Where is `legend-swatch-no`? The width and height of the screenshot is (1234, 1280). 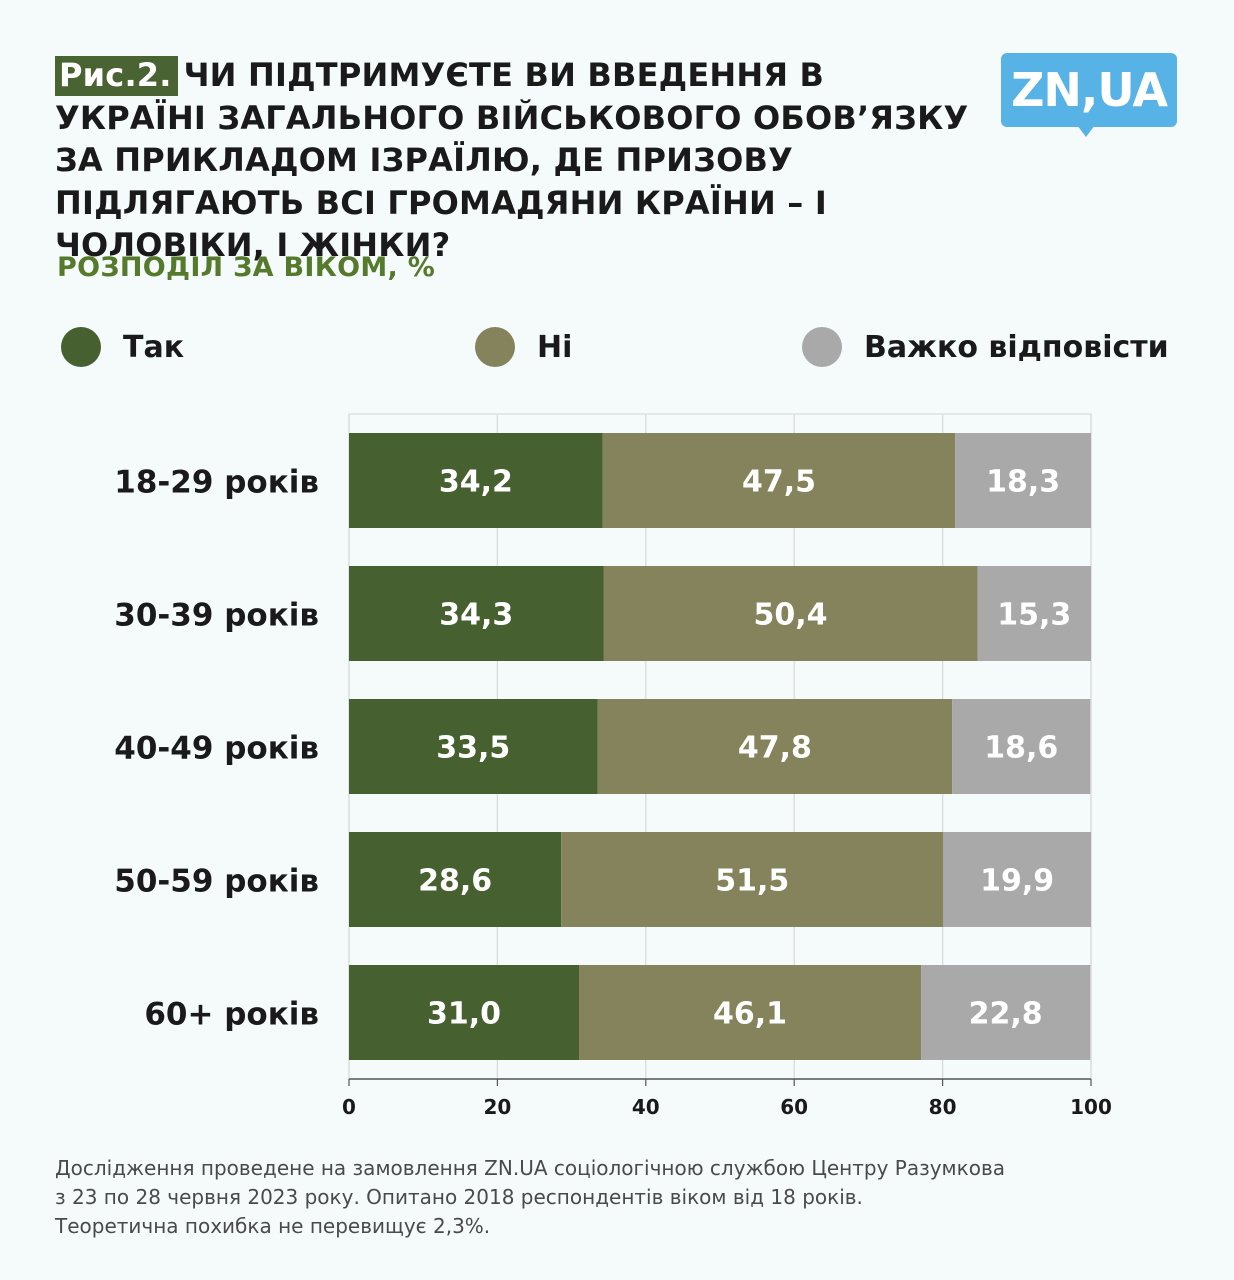 legend-swatch-no is located at coordinates (495, 347).